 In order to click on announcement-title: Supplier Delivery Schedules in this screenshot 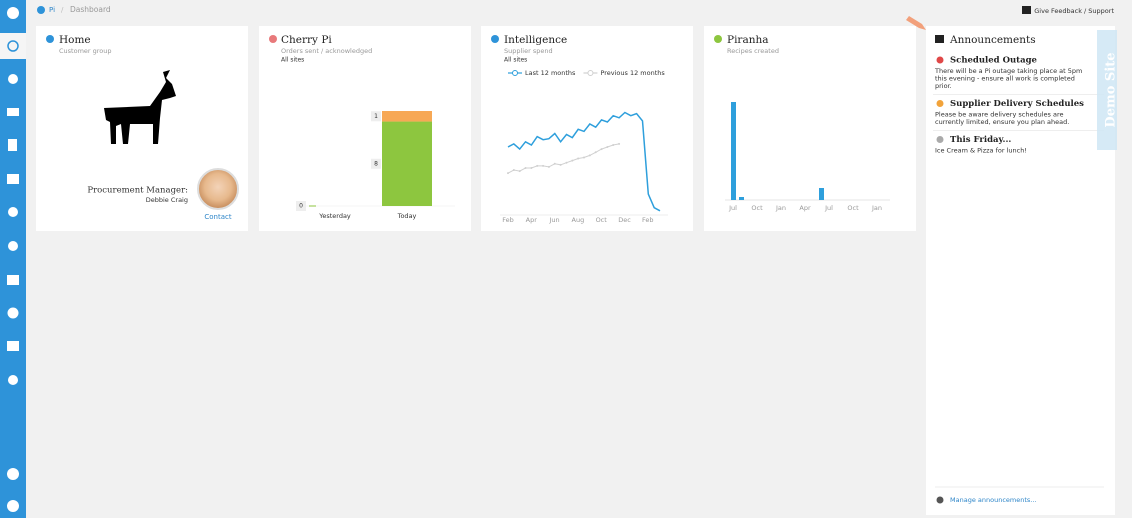, I will do `click(1017, 104)`.